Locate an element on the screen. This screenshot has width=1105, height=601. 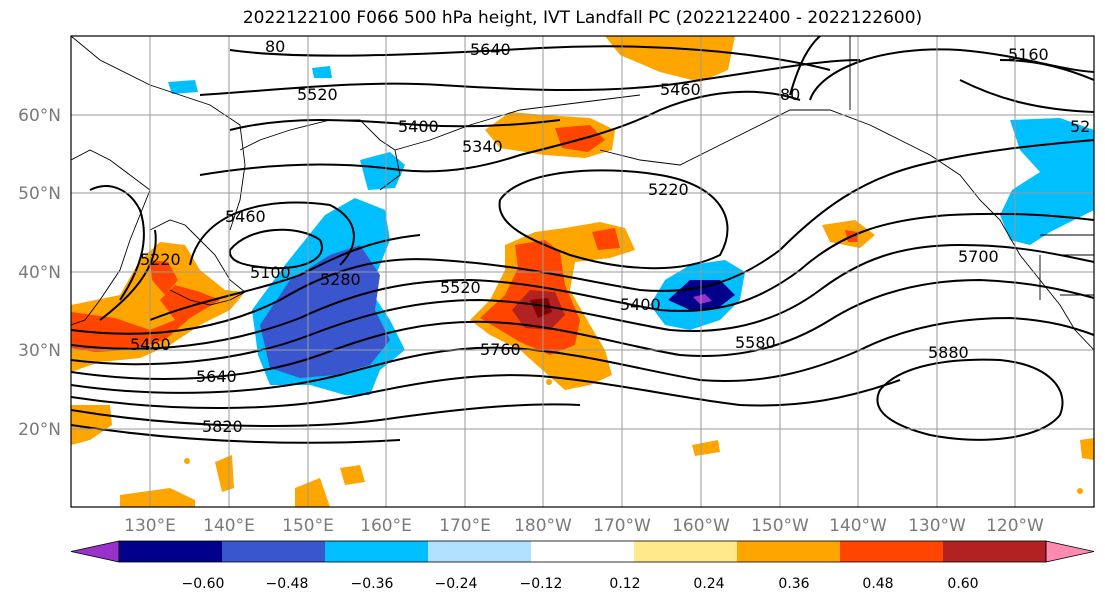
lat-label: 30°N is located at coordinates (39, 351).